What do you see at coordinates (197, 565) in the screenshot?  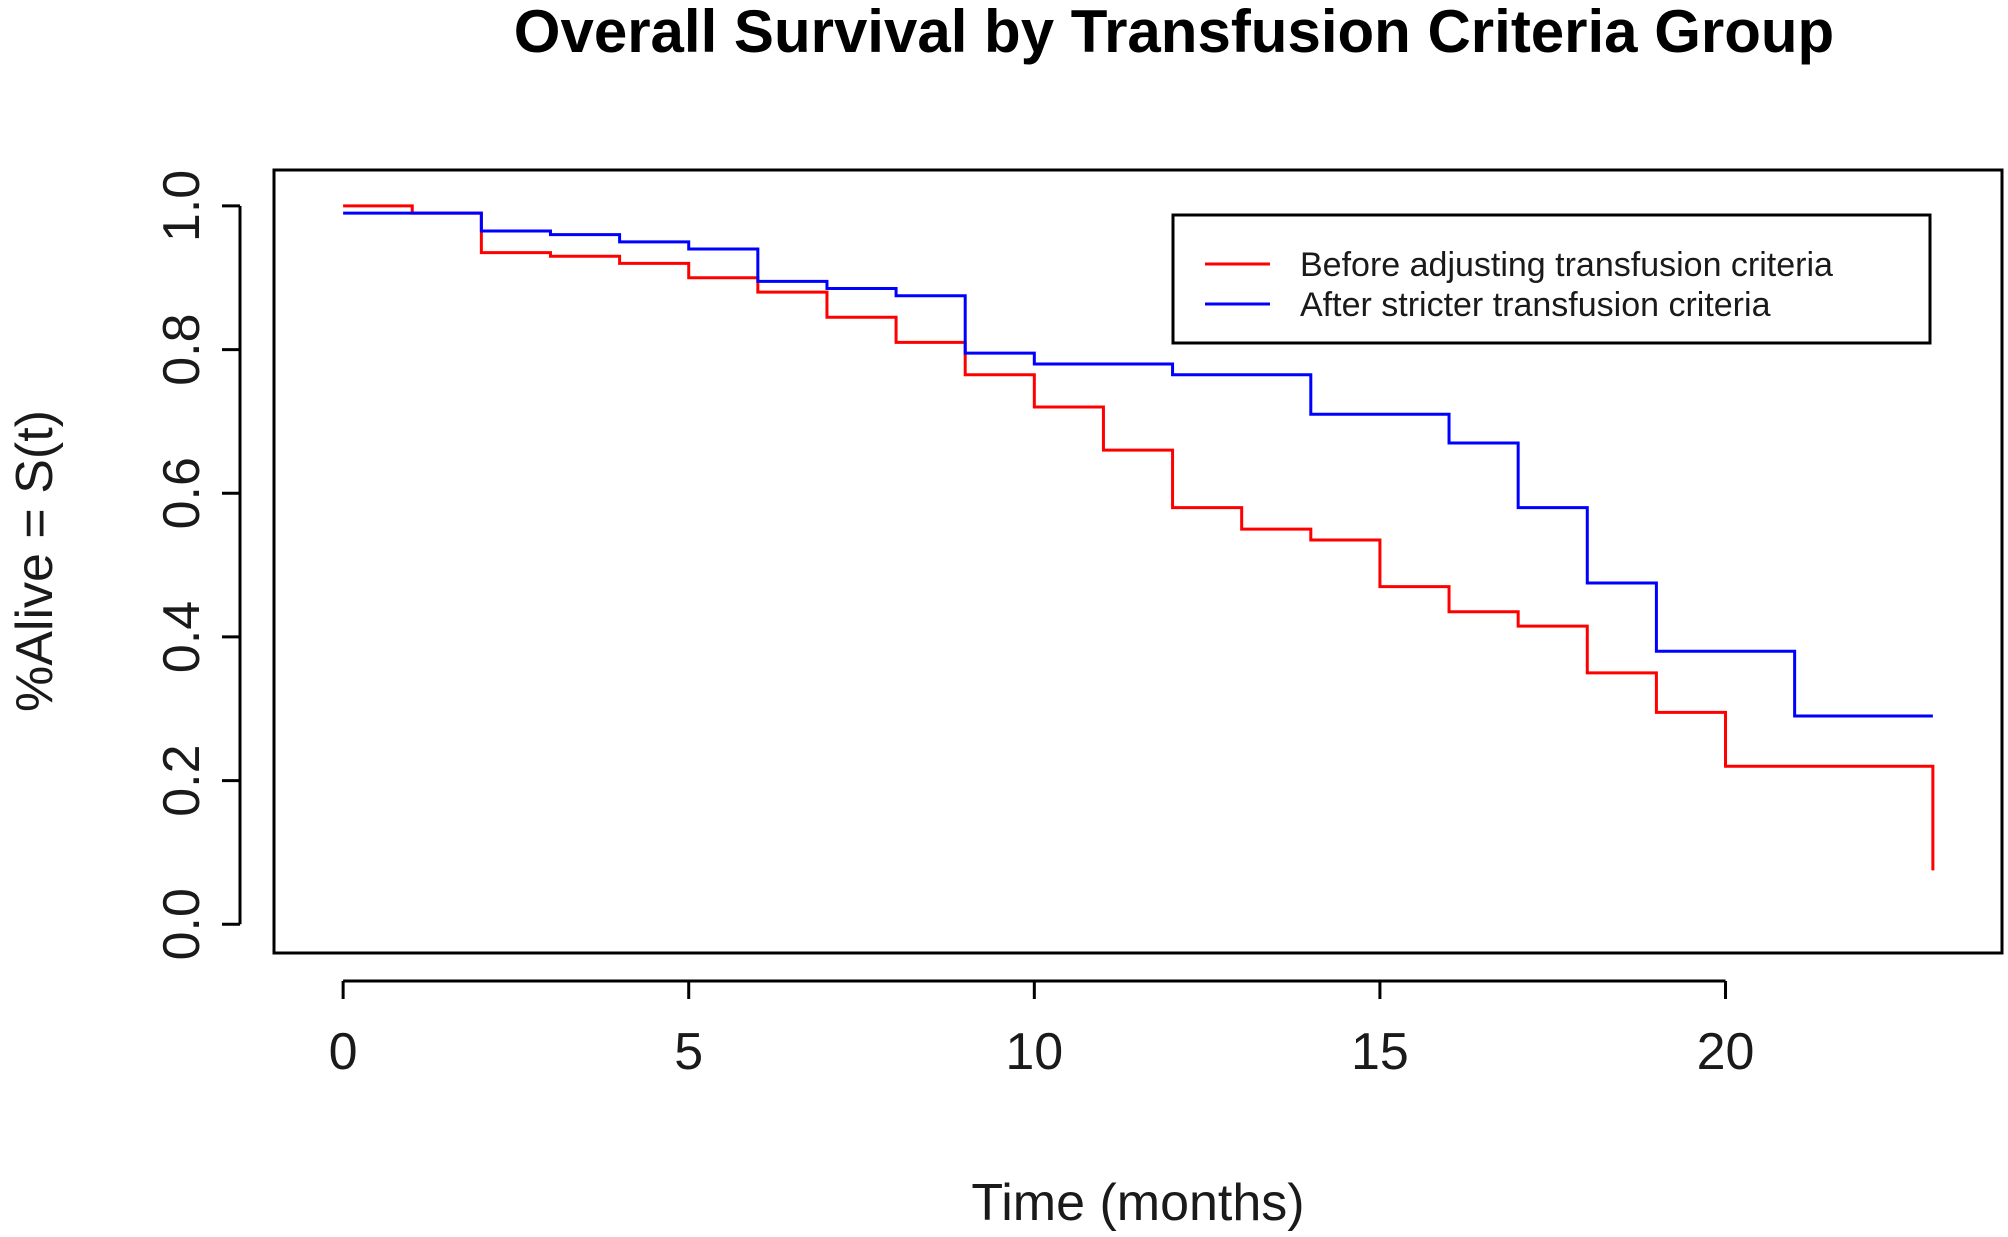 I see `y-axis: 0.0 0.2 0.4 0.6 0.8 1.0` at bounding box center [197, 565].